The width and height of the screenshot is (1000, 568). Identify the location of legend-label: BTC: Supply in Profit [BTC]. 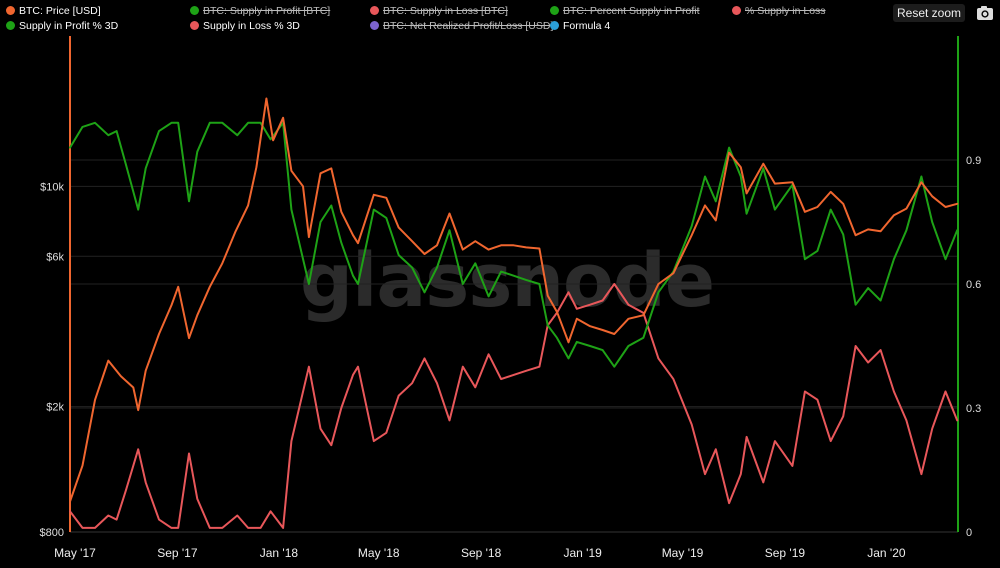
(267, 11).